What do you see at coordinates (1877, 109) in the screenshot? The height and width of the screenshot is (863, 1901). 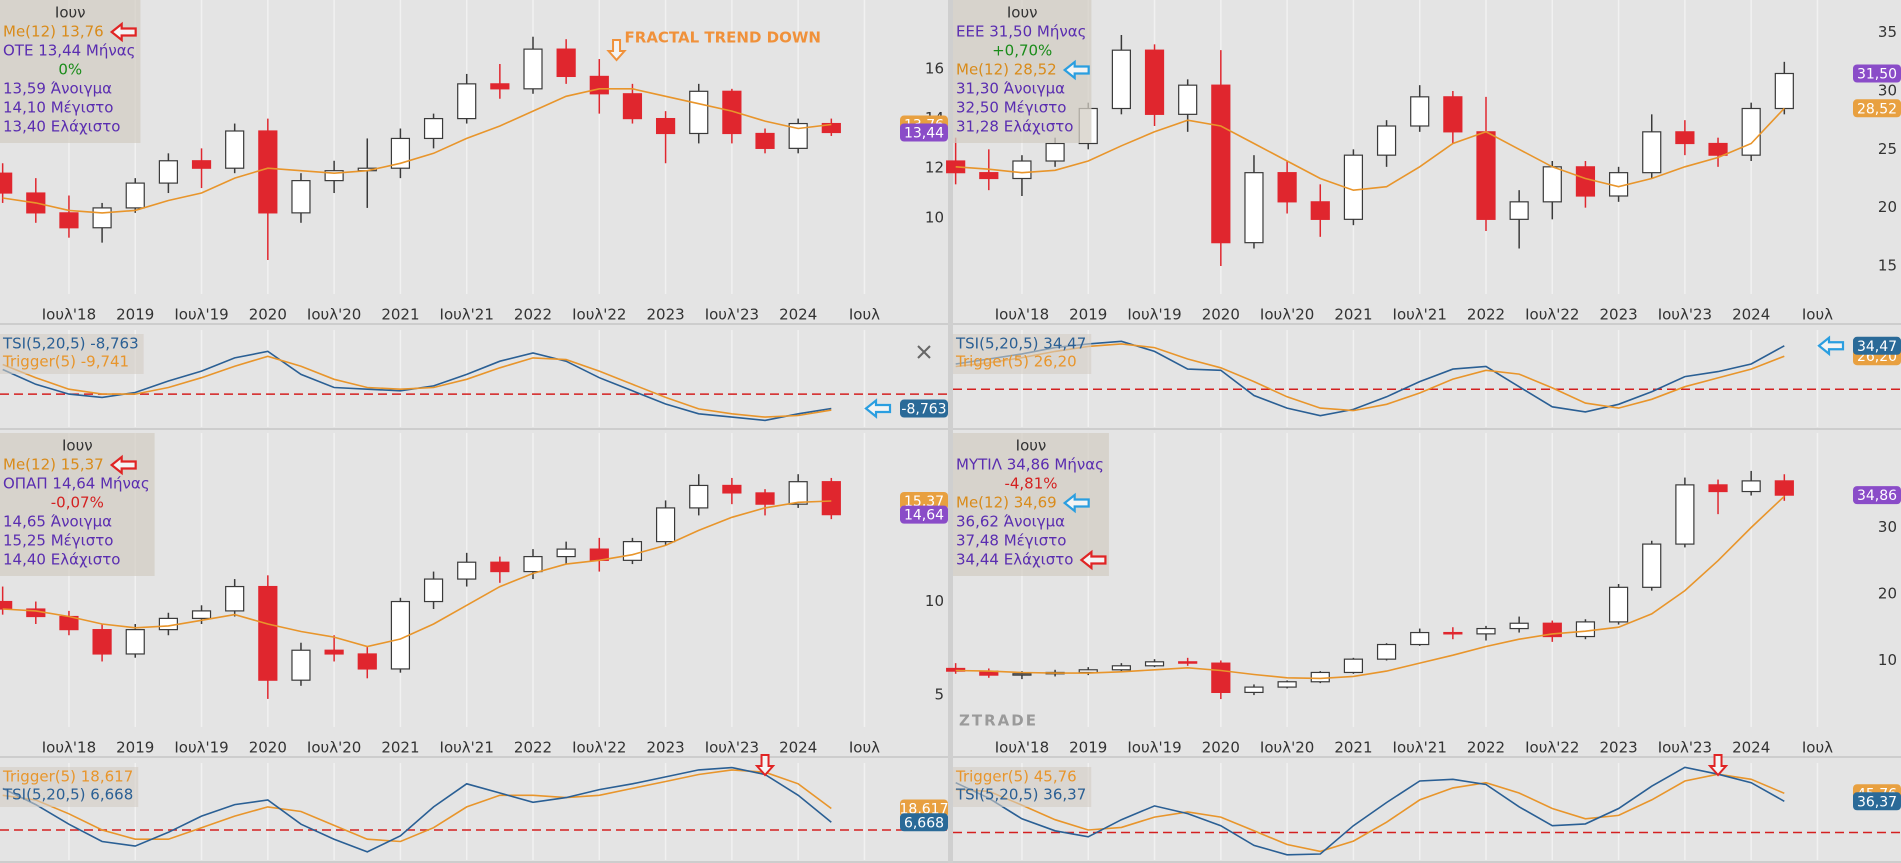 I see `price-tag-label: 28,52` at bounding box center [1877, 109].